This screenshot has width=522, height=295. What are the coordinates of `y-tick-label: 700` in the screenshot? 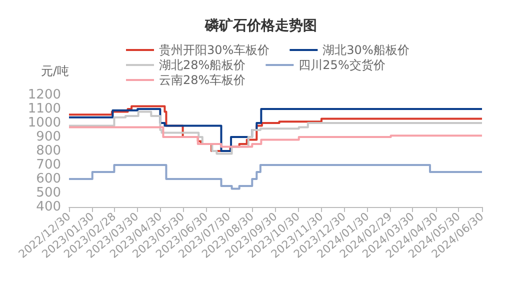 It's located at (48, 165).